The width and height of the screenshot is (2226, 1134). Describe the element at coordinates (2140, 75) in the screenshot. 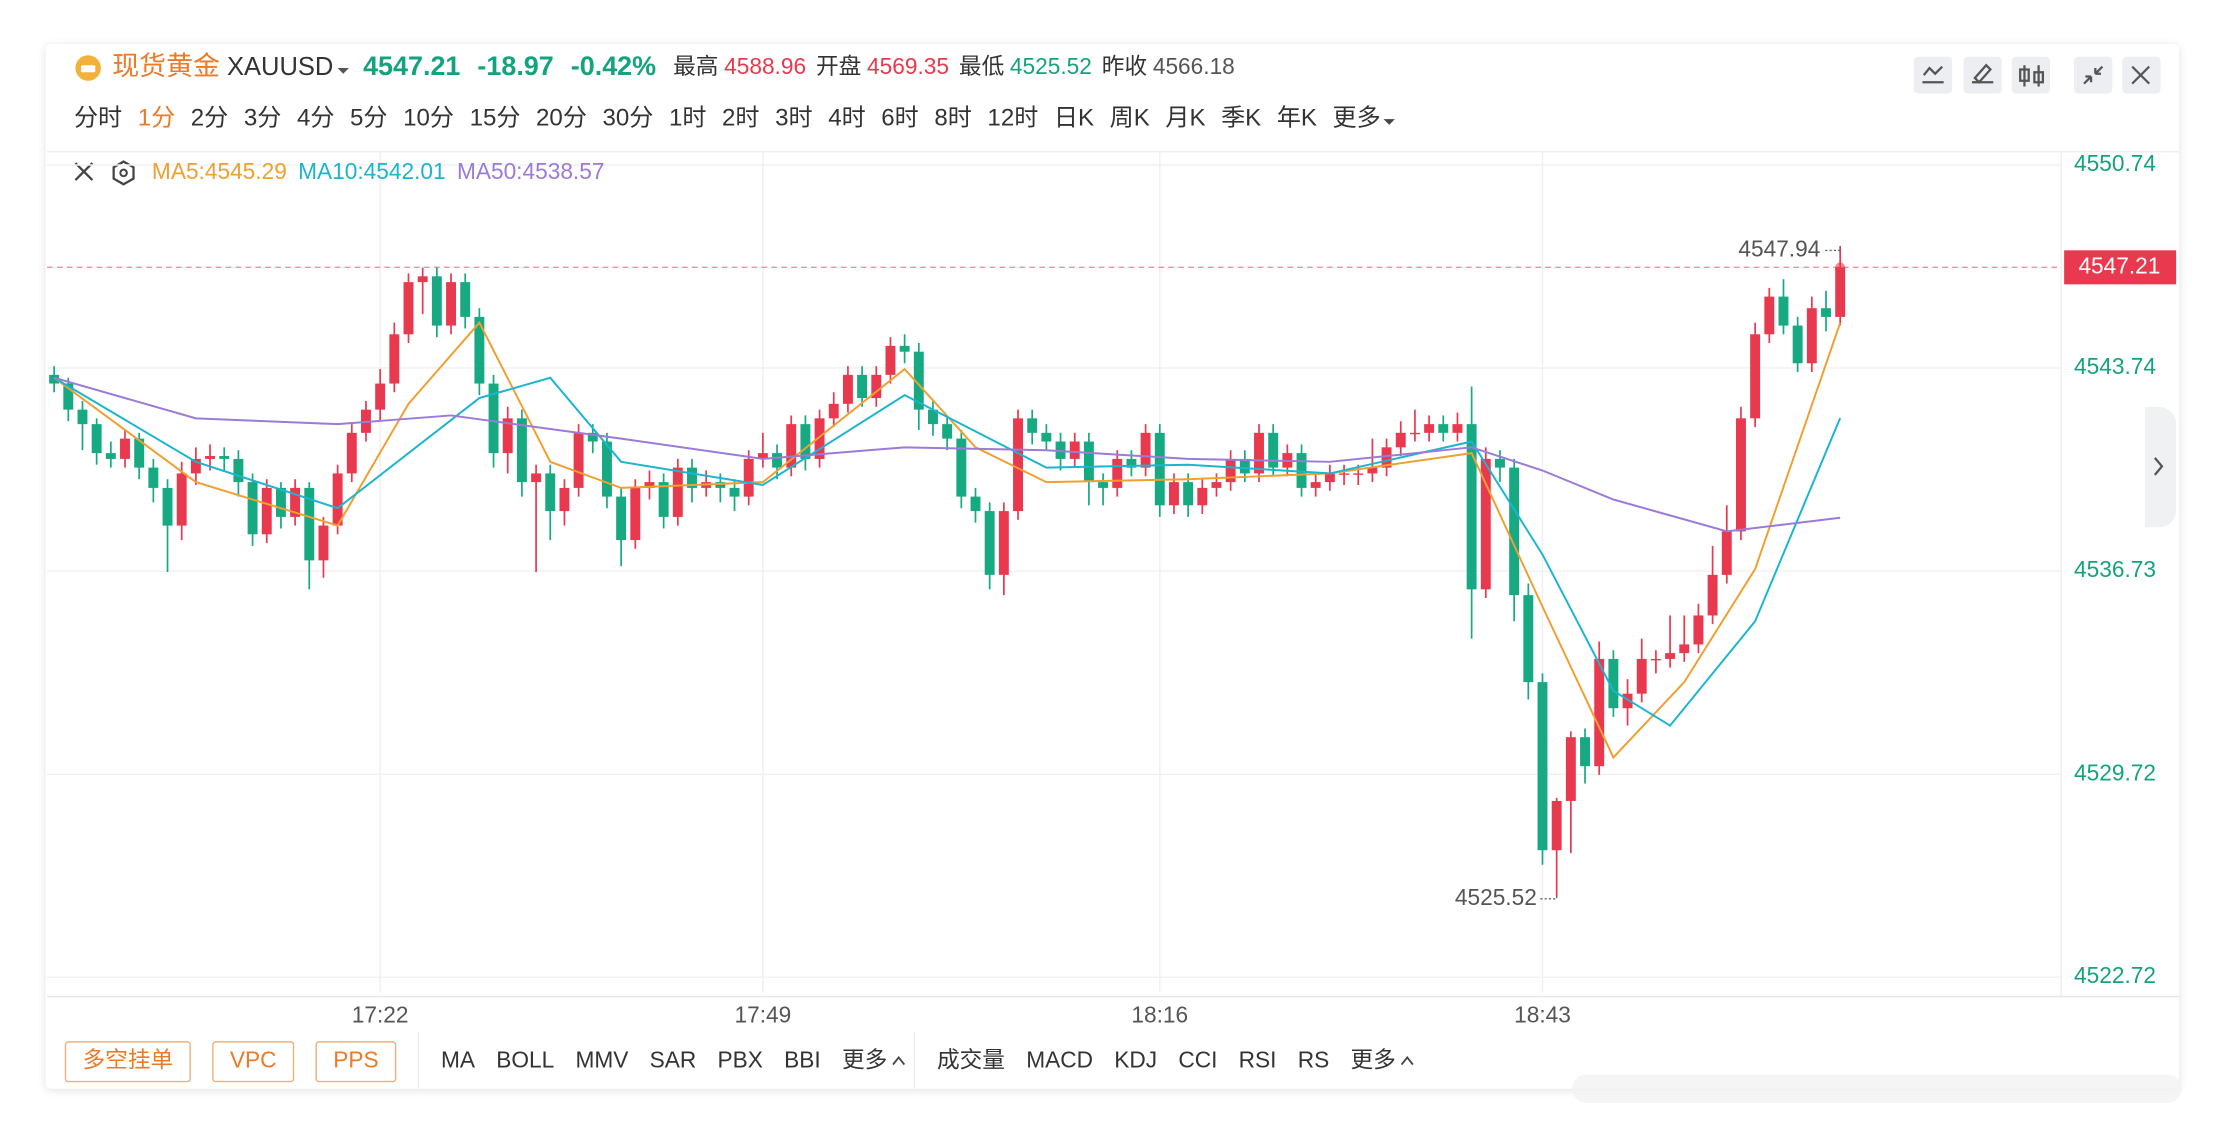

I see `glyph-close` at that location.